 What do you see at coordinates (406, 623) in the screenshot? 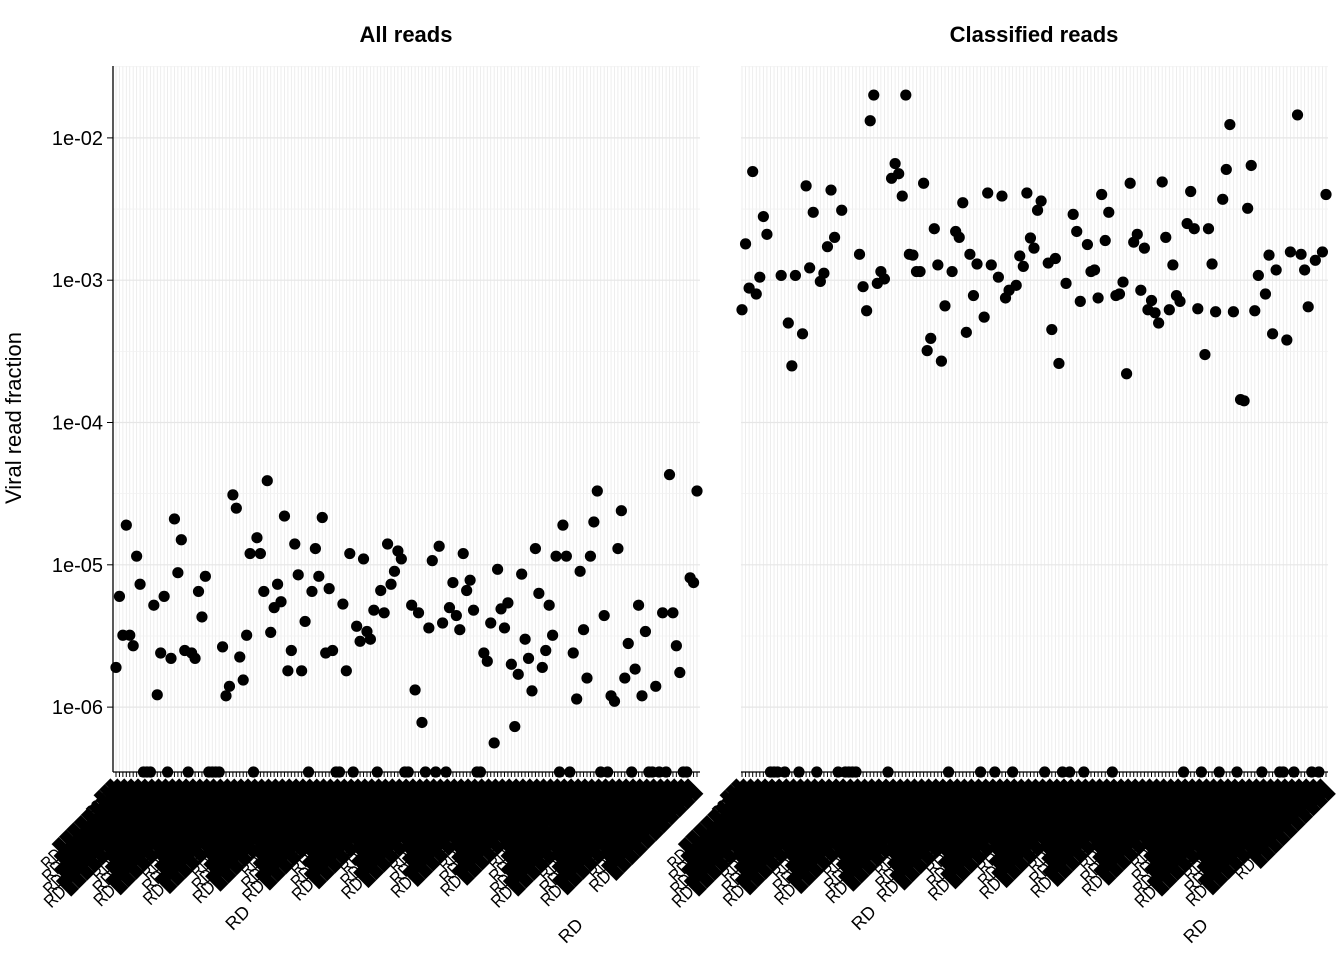
I see `panel-points` at bounding box center [406, 623].